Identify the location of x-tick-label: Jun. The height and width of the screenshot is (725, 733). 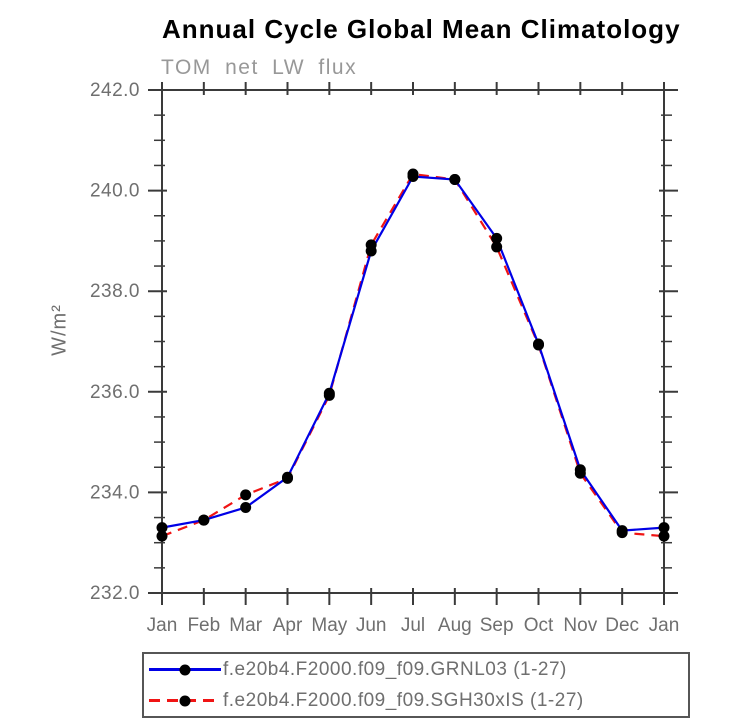
(371, 625).